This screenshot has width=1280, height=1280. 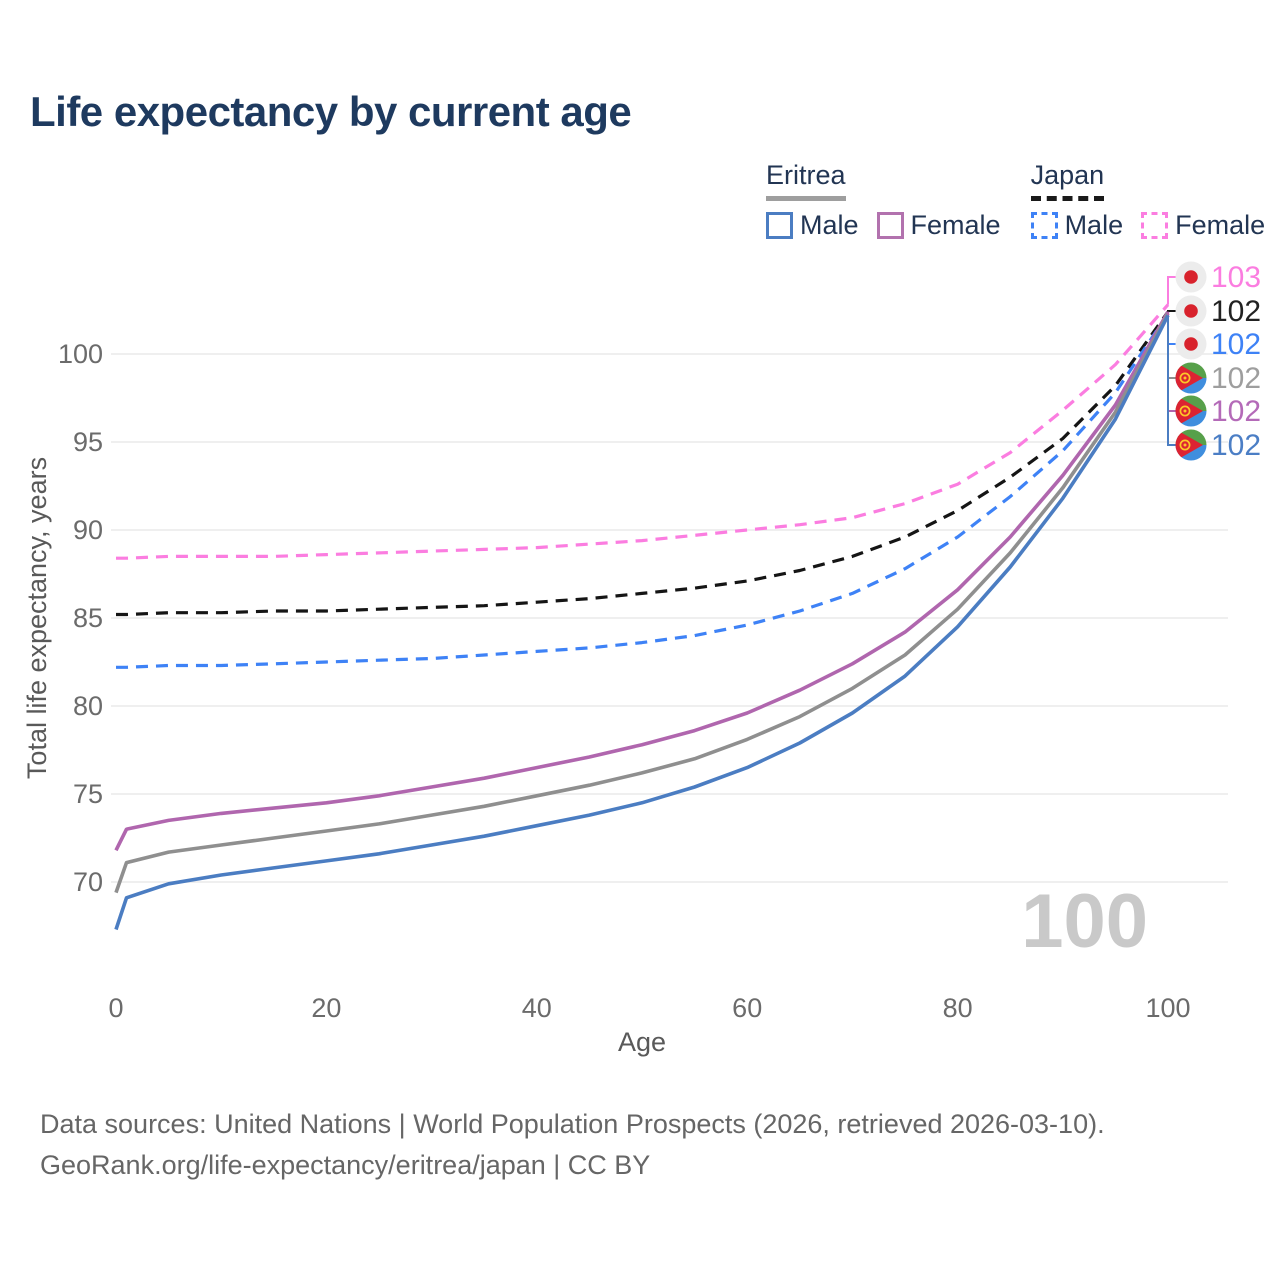 What do you see at coordinates (1171, 329) in the screenshot?
I see `leader-line-japan-male` at bounding box center [1171, 329].